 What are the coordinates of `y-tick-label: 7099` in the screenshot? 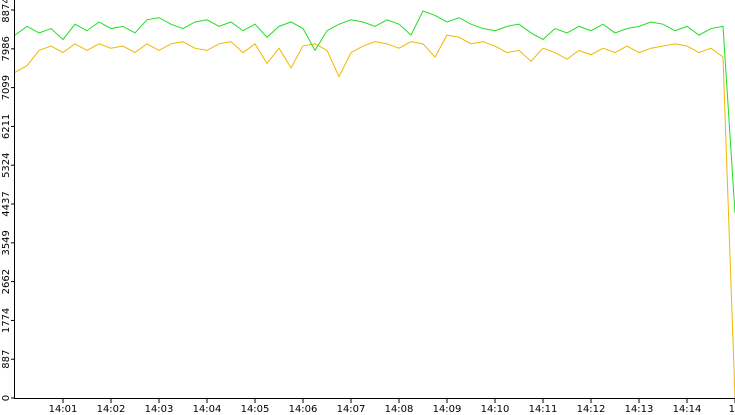 It's located at (6, 87).